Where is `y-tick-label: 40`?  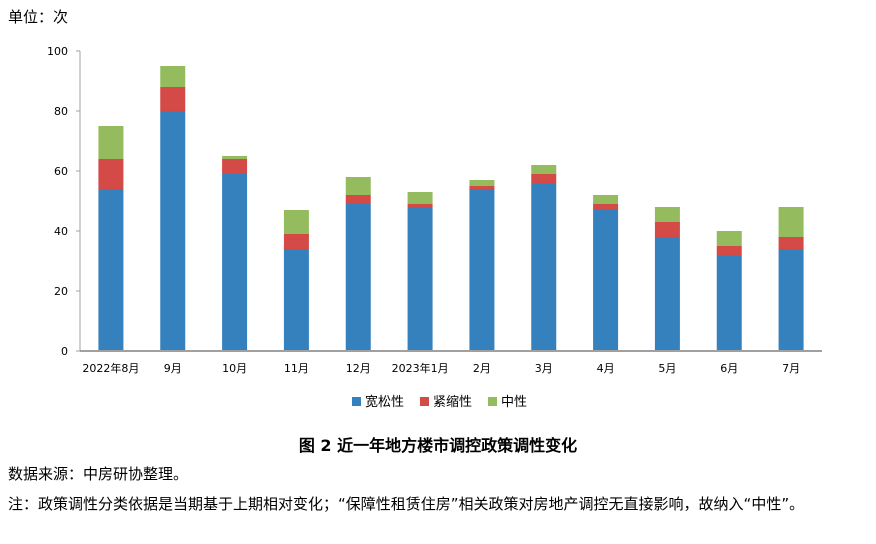 y-tick-label: 40 is located at coordinates (61, 231).